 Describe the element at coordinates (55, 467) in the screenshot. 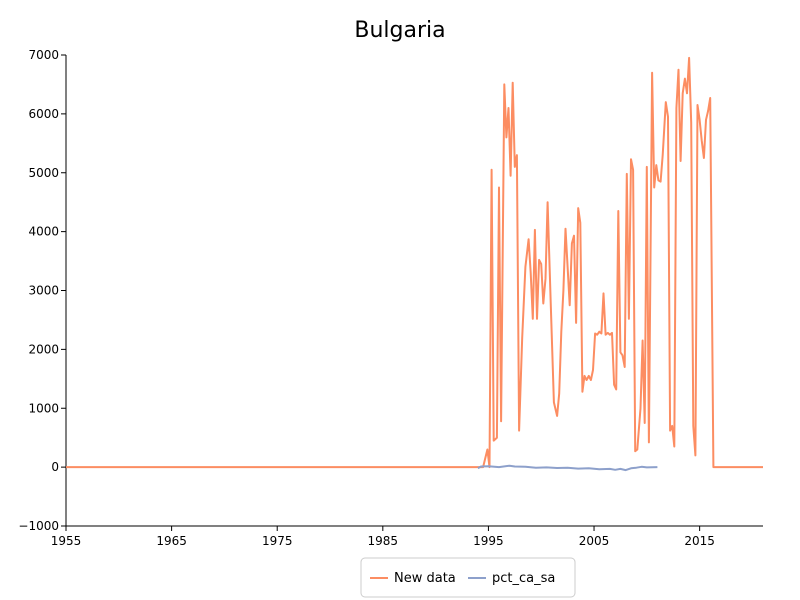

I see `y-tick-label: 0` at that location.